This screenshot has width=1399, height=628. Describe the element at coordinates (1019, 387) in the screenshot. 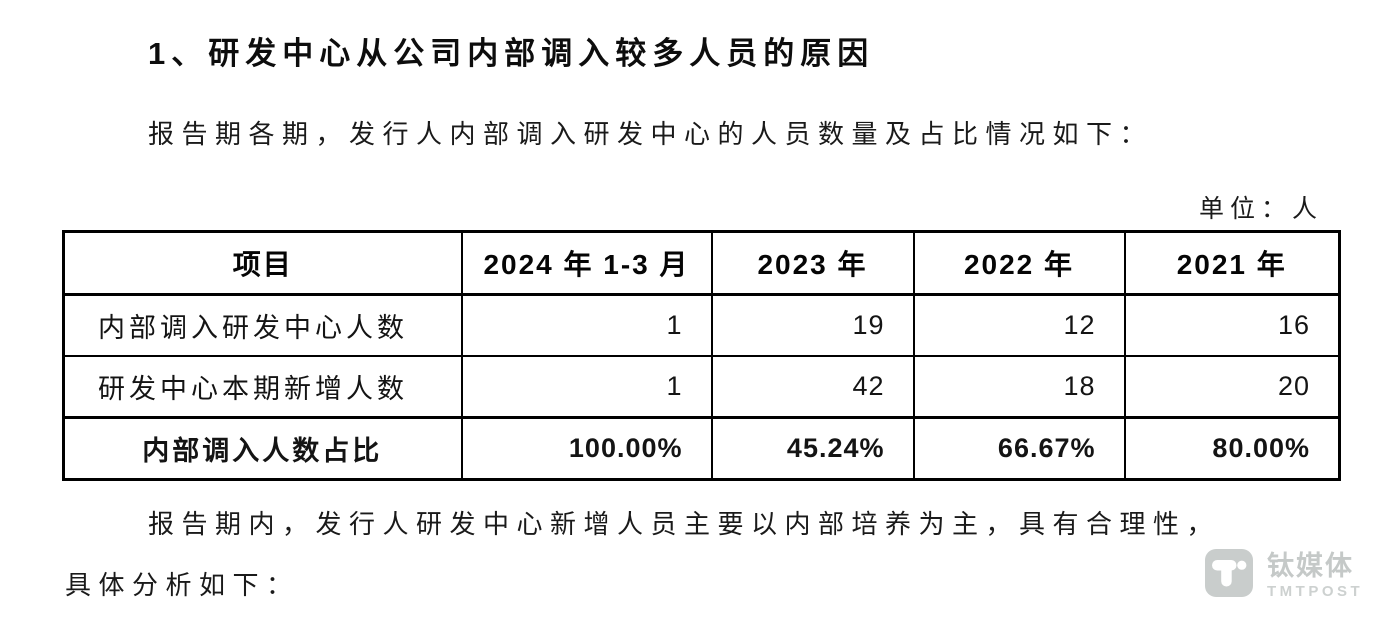

I see `row-value: 18` at that location.